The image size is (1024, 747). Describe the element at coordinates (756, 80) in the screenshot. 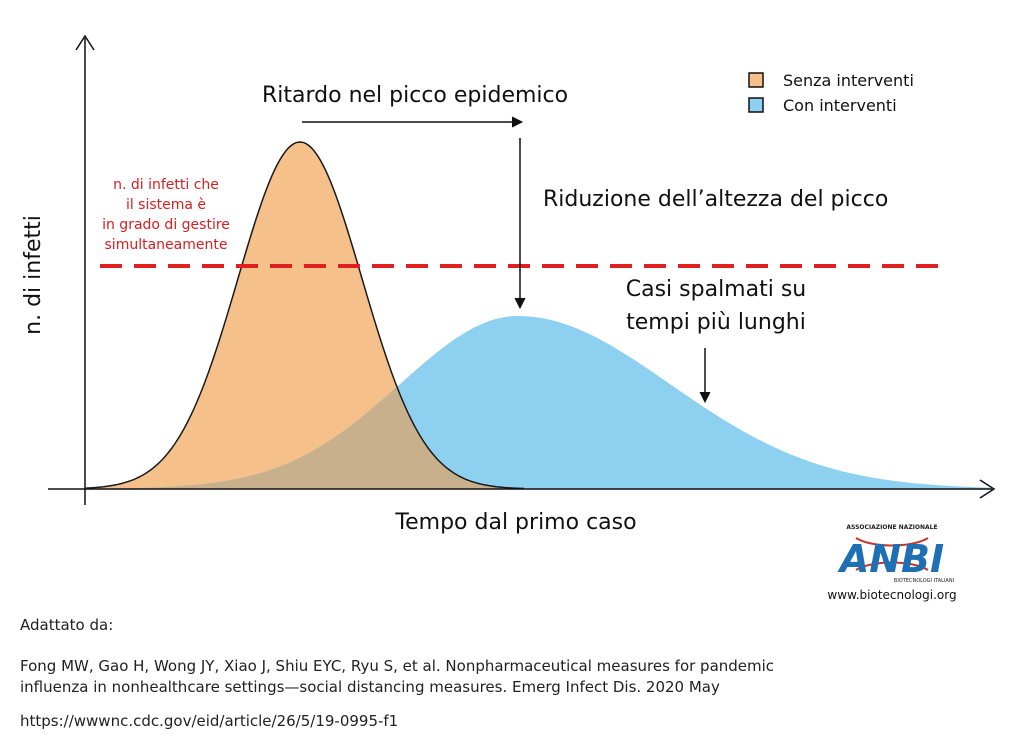

I see `legend-swatch-without-interventions` at that location.